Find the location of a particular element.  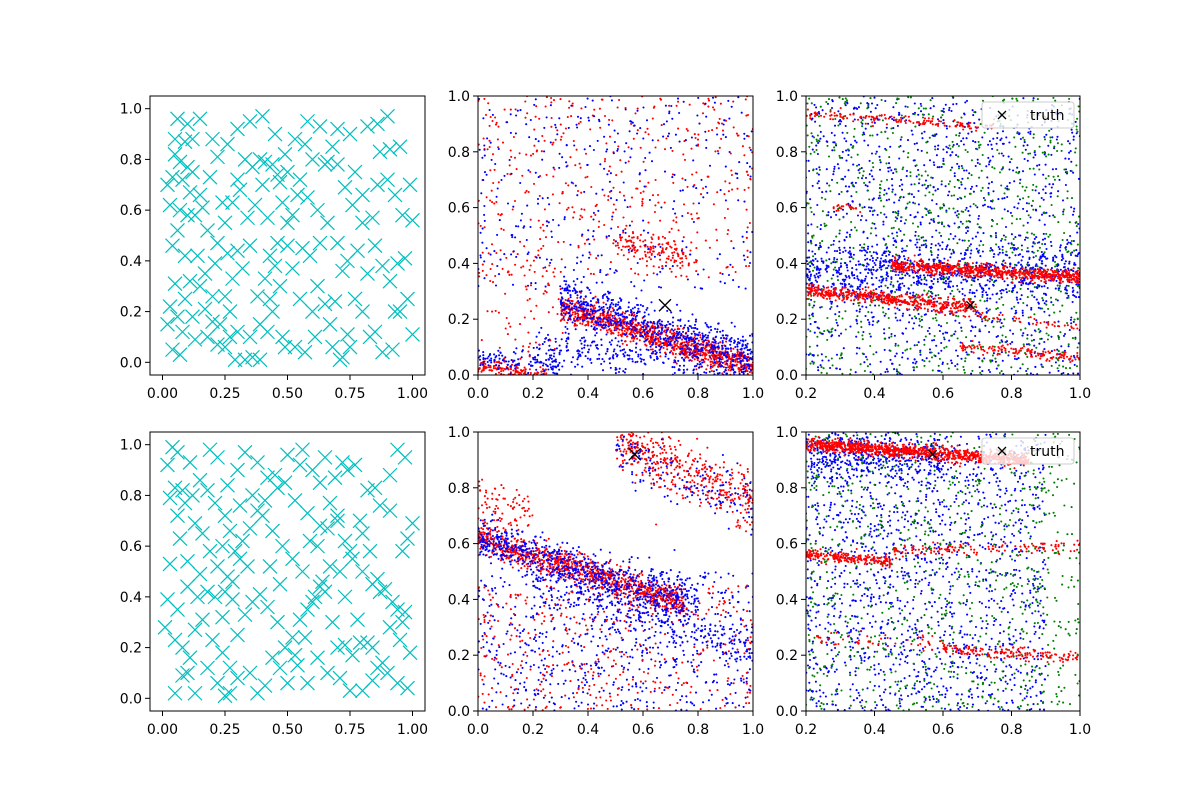

truth-marker is located at coordinates (665, 305).